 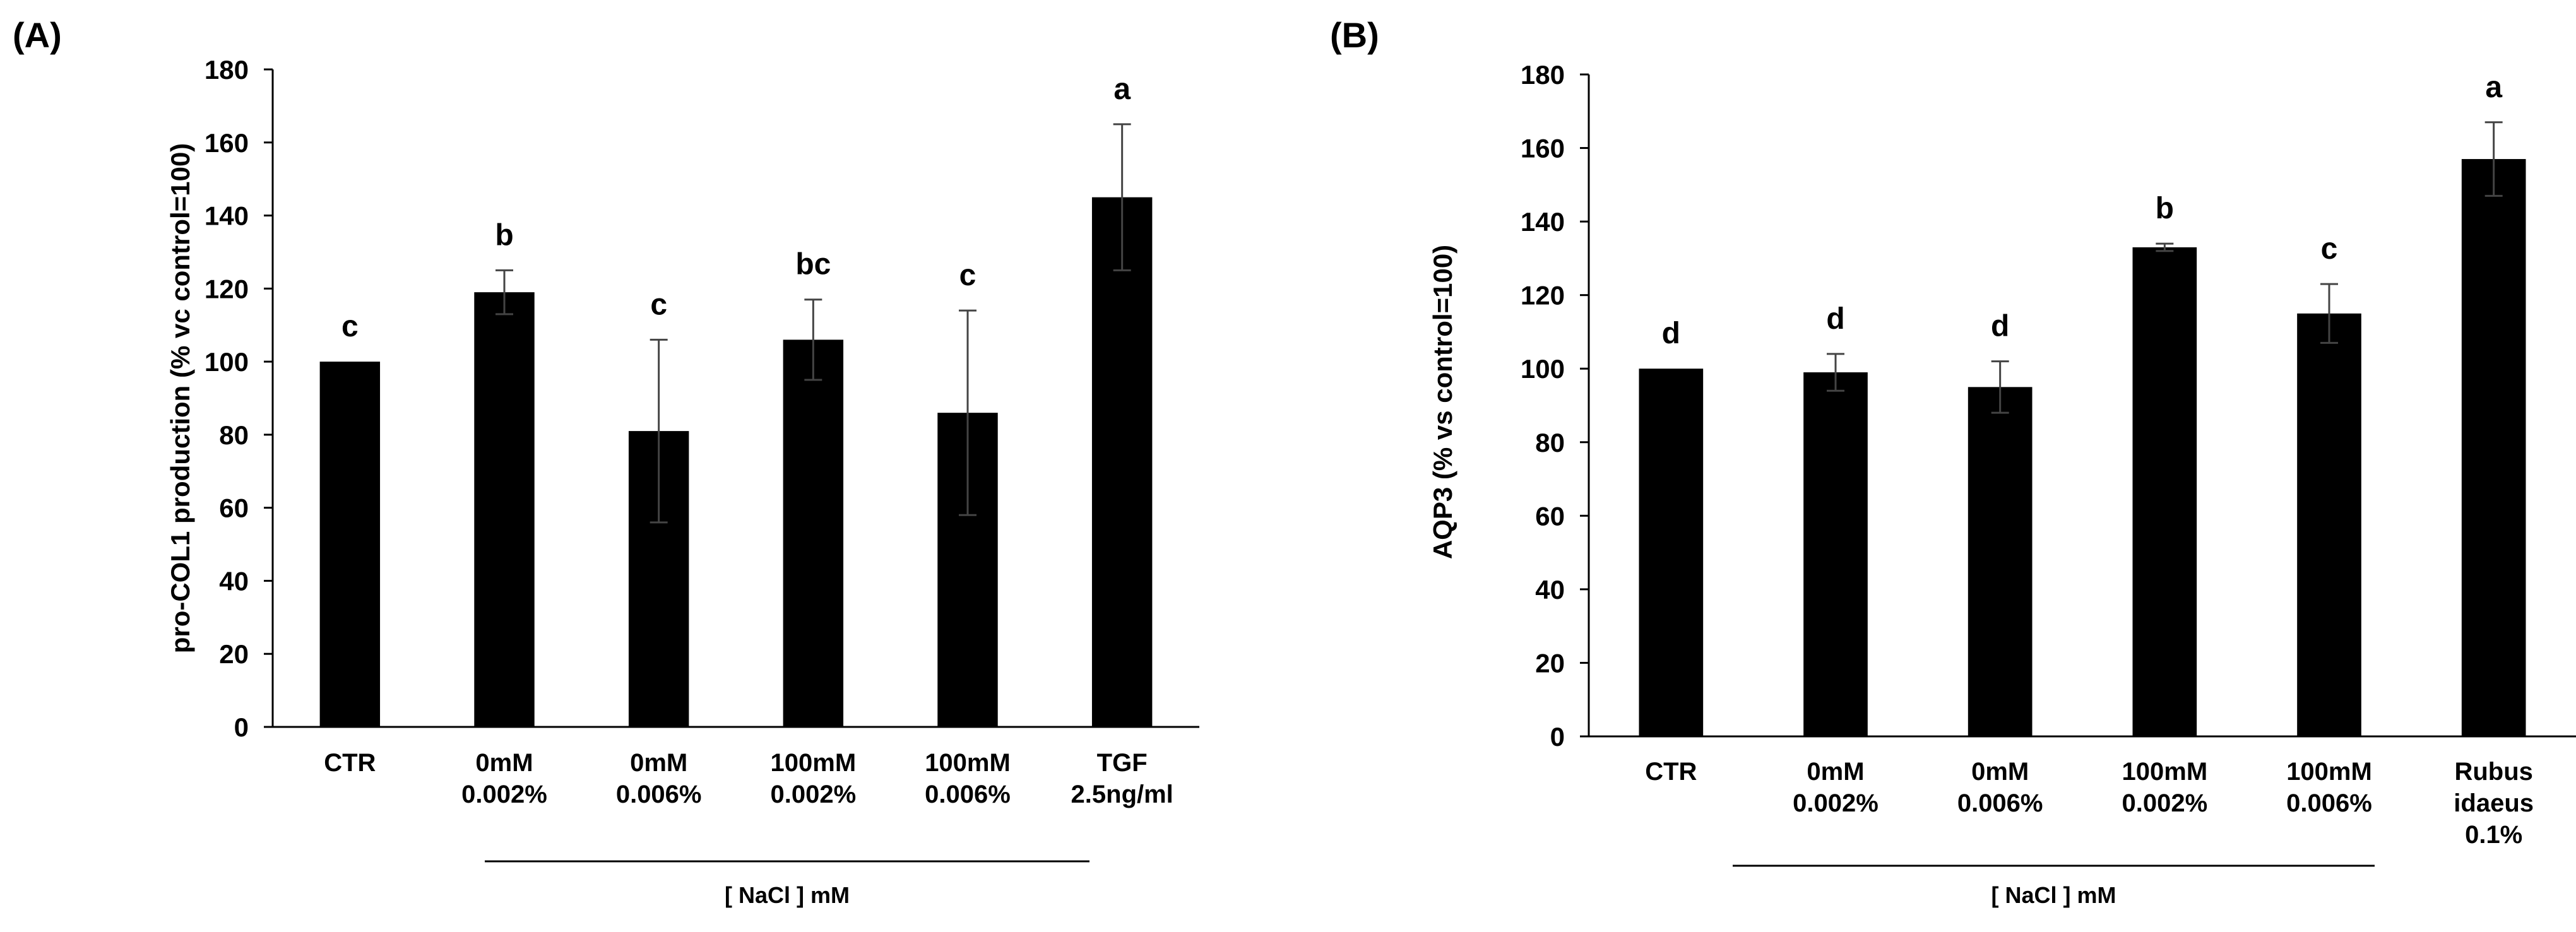 I want to click on y-axis-title: AQP3 (% vs control=100), so click(x=1442, y=402).